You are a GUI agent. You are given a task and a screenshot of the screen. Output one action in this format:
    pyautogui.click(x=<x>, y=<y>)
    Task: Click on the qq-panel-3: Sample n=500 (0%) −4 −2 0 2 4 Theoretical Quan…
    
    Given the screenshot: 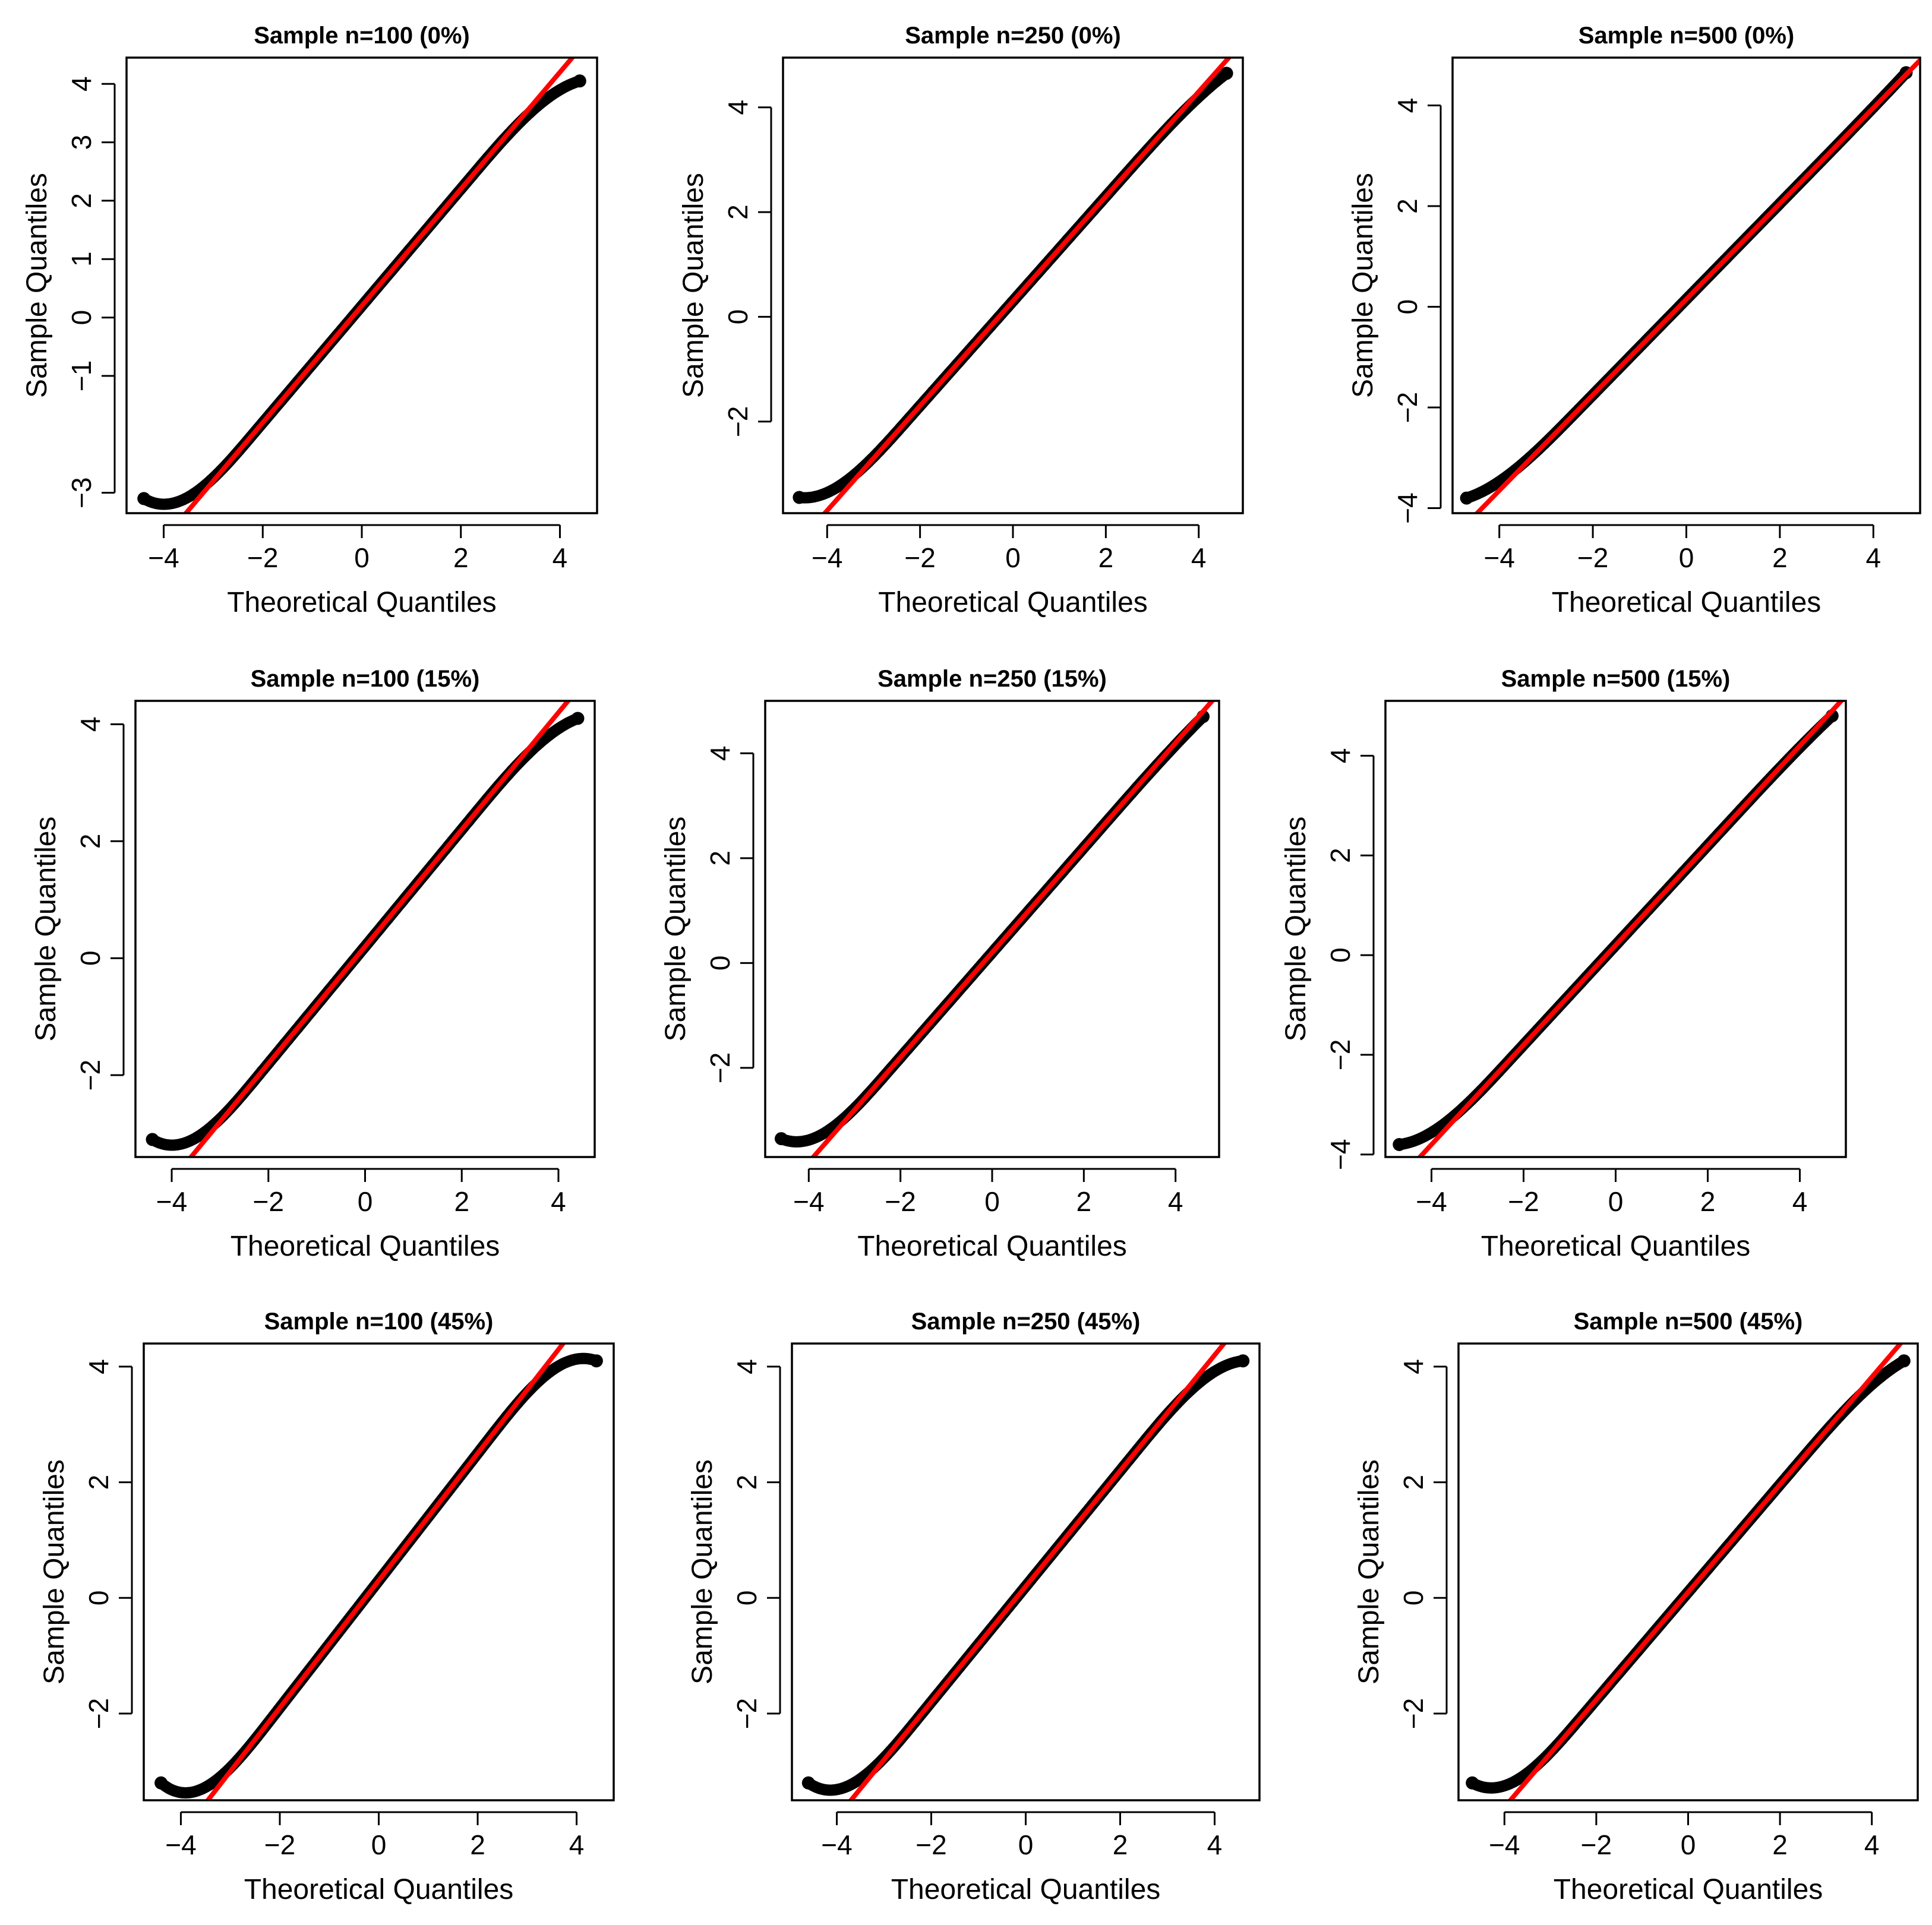 What is the action you would take?
    pyautogui.click(x=1634, y=321)
    